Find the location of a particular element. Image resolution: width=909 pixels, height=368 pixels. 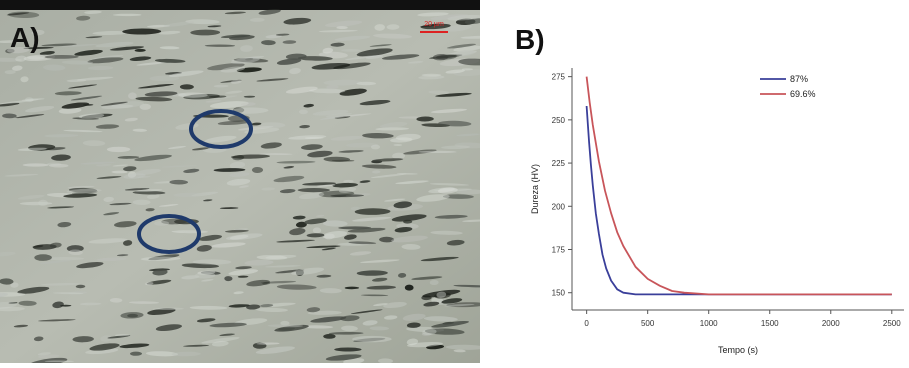

x-tick-label: 500 is located at coordinates (648, 323).